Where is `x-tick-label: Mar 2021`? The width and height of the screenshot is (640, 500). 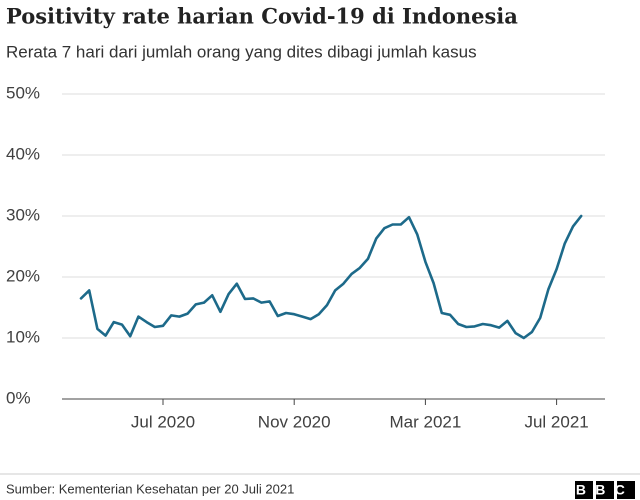
x-tick-label: Mar 2021 is located at coordinates (425, 421).